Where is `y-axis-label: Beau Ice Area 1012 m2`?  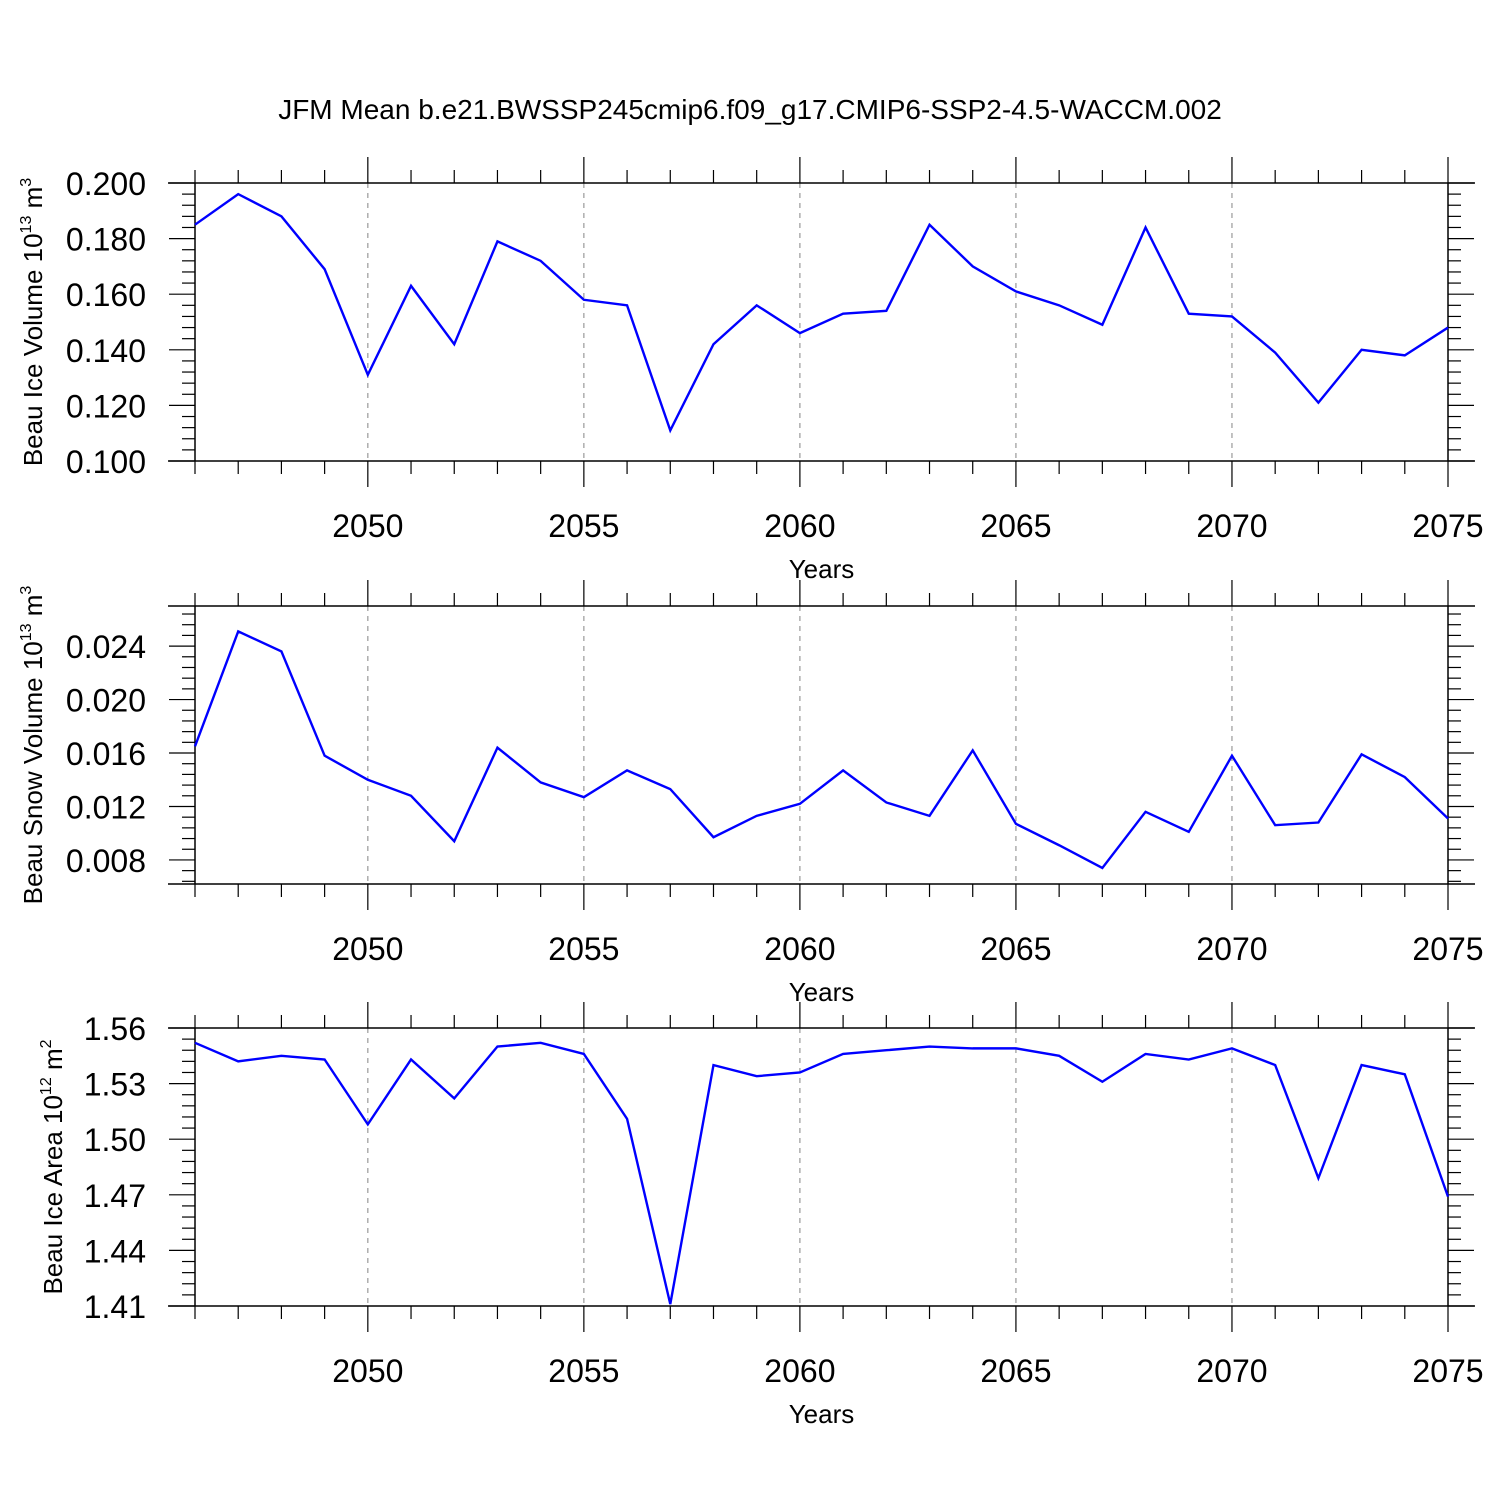 y-axis-label: Beau Ice Area 1012 m2 is located at coordinates (53, 1166).